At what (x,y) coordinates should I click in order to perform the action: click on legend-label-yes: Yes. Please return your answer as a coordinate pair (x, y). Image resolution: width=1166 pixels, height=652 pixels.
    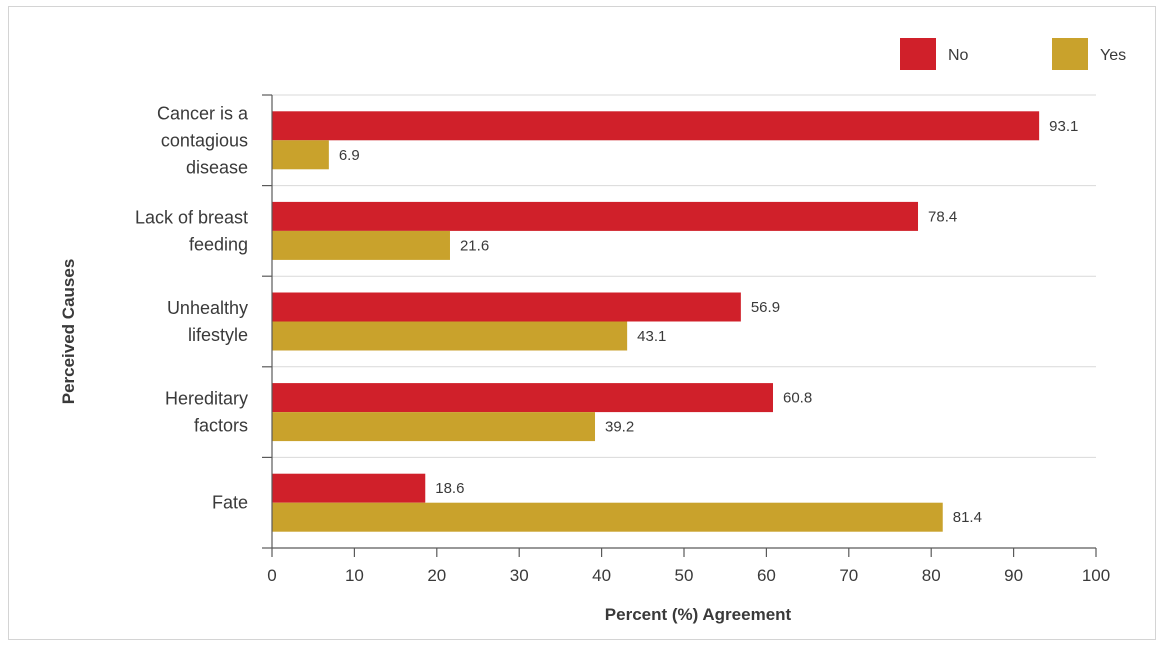
    Looking at the image, I should click on (1113, 55).